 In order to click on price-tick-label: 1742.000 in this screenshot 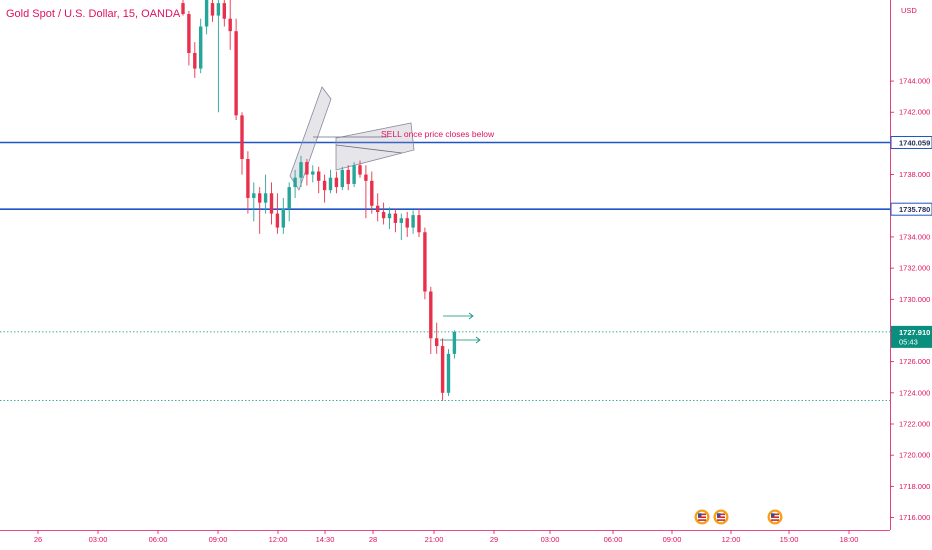, I will do `click(914, 112)`.